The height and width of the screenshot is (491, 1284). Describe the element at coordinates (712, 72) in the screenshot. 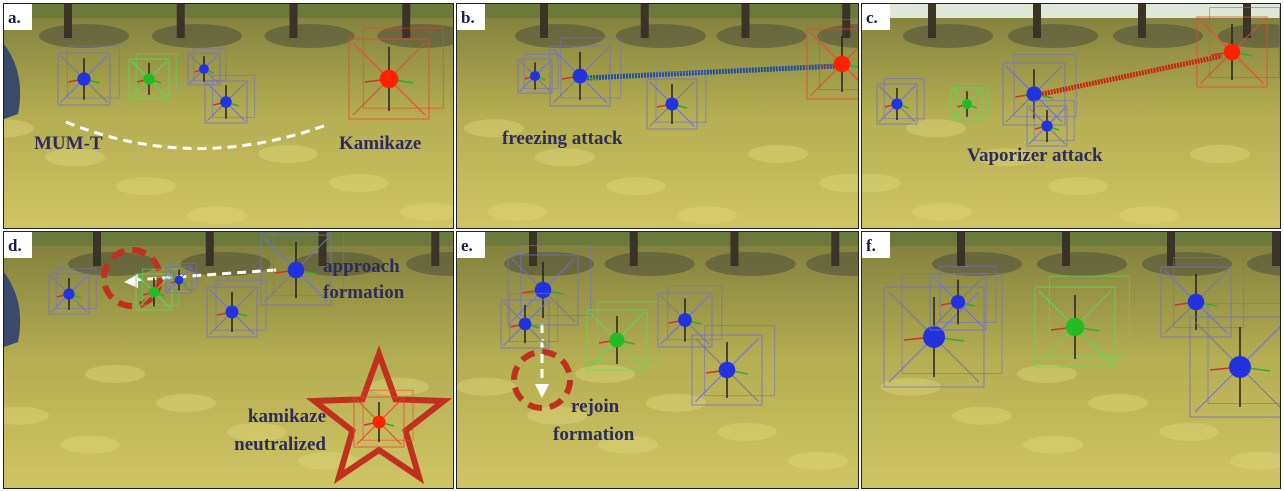

I see `freeze-beam` at that location.